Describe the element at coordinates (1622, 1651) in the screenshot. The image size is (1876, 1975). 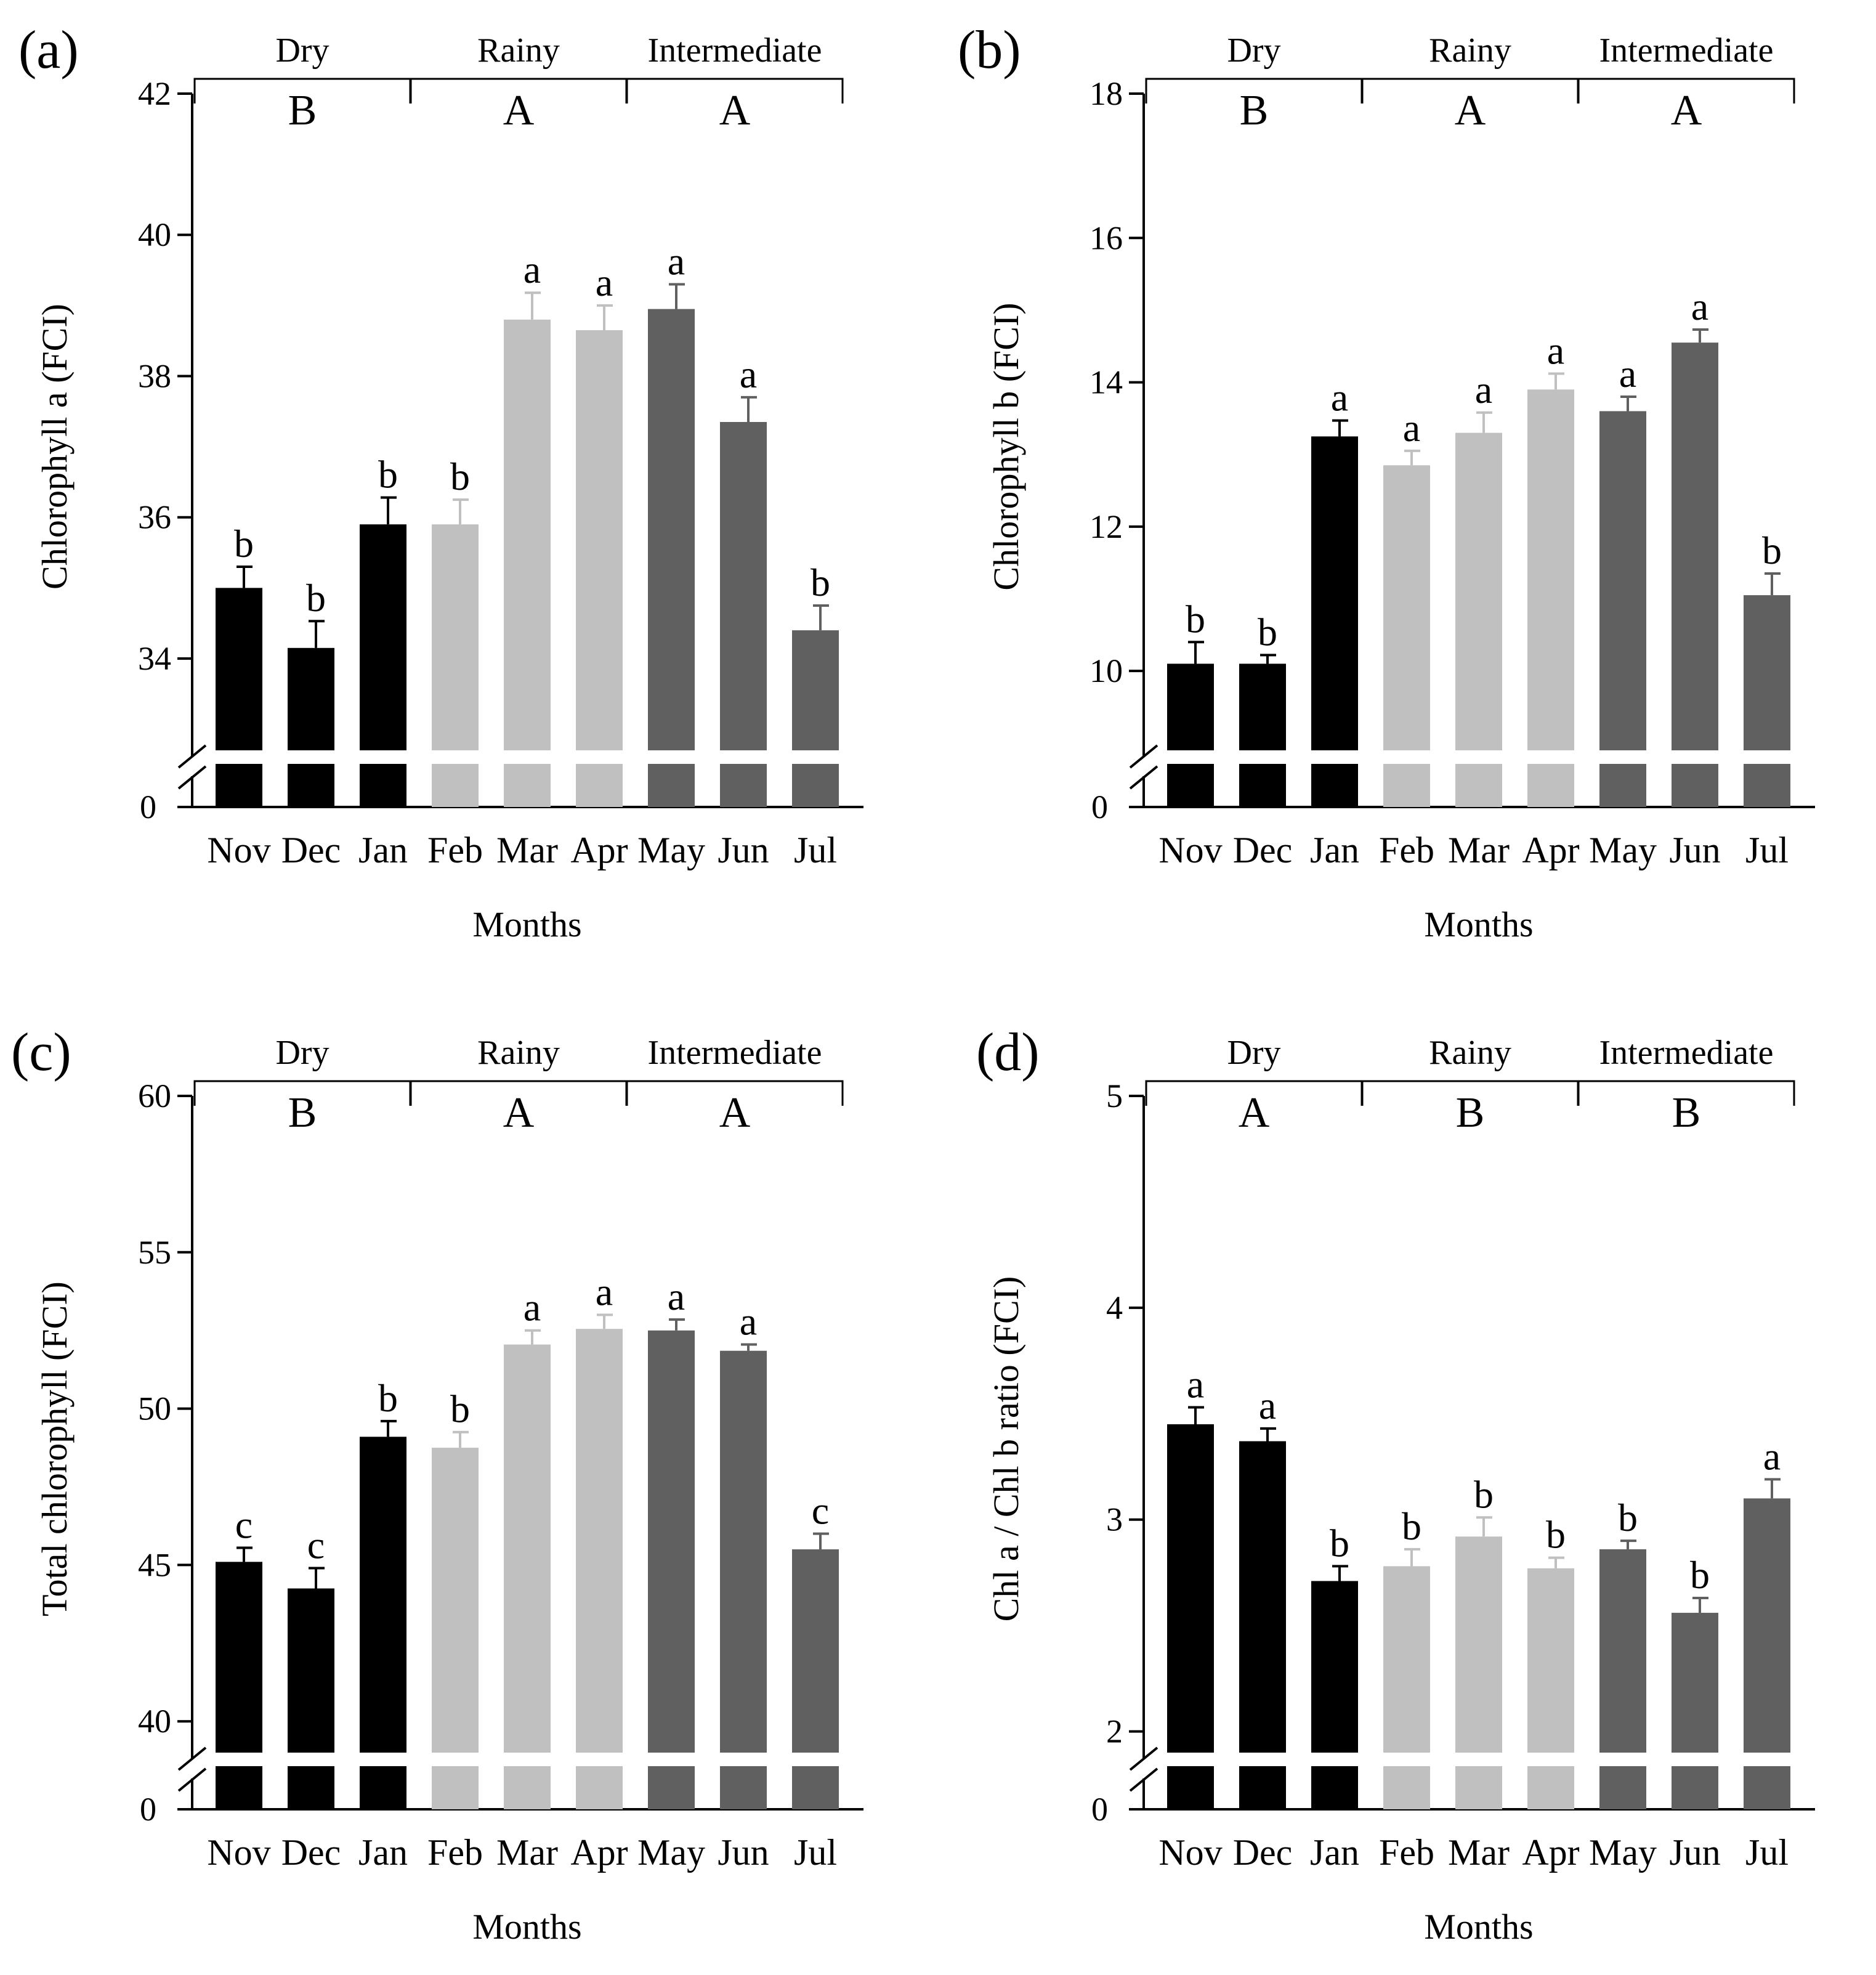
I see `bar-may` at that location.